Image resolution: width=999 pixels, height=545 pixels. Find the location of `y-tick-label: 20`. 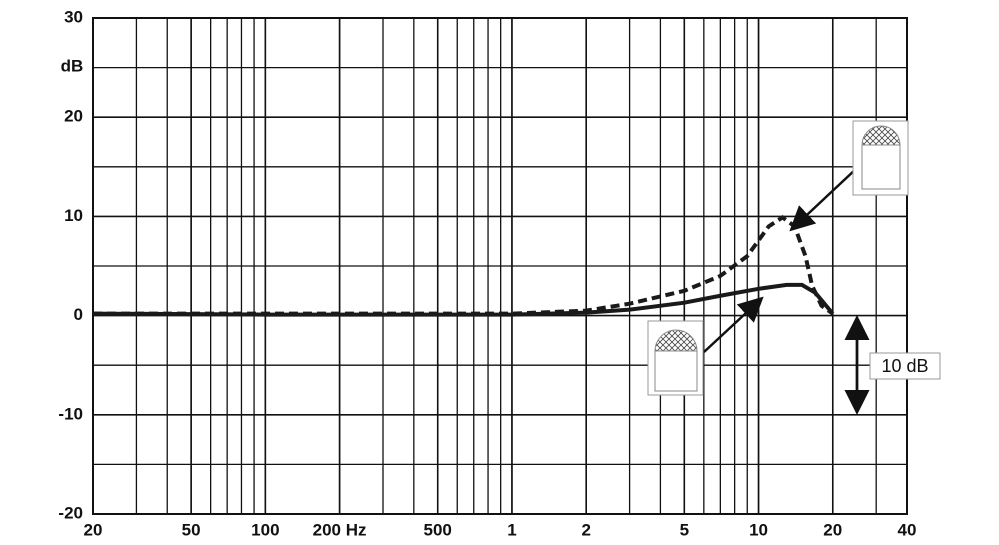

y-tick-label: 20 is located at coordinates (73, 116).